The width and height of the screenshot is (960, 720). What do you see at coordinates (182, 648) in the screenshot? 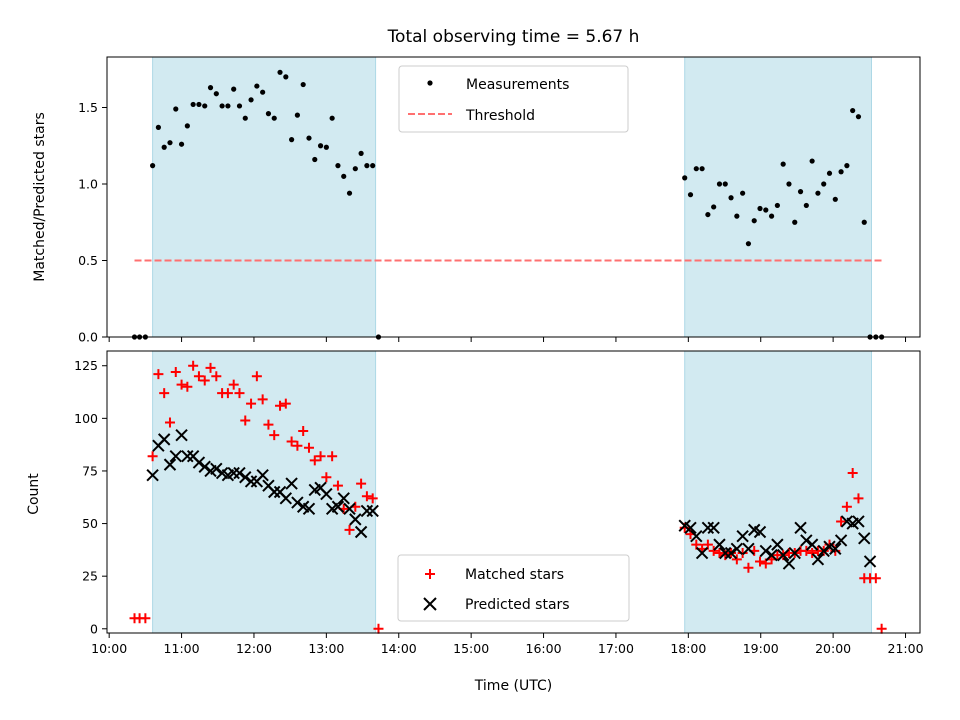
I see `x-tick-label: 11:00` at bounding box center [182, 648].